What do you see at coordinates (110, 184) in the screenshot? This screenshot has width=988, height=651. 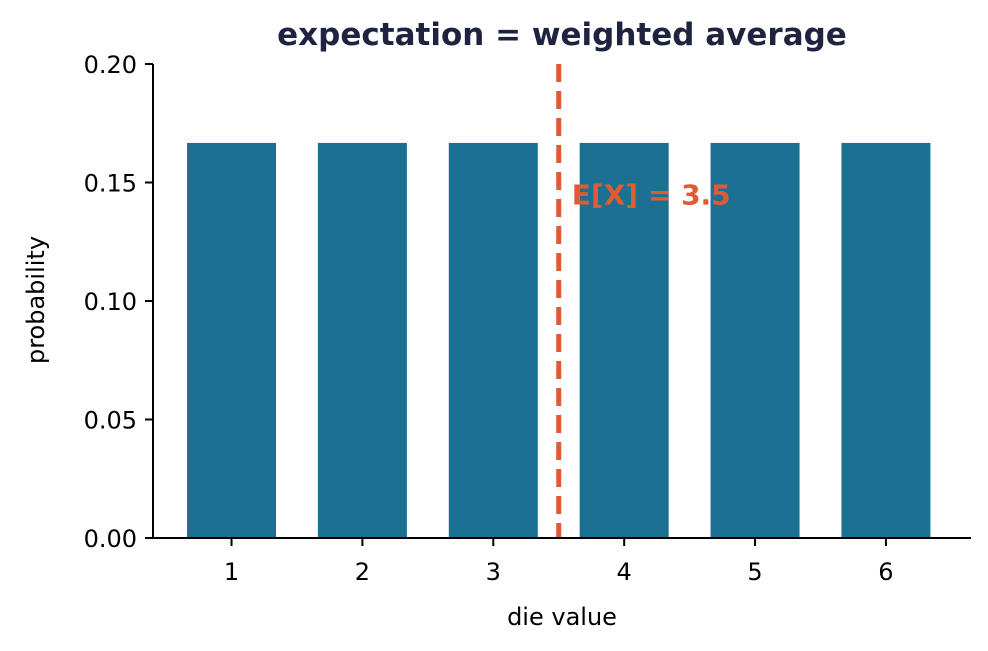 I see `y-tick-label: 0.15` at bounding box center [110, 184].